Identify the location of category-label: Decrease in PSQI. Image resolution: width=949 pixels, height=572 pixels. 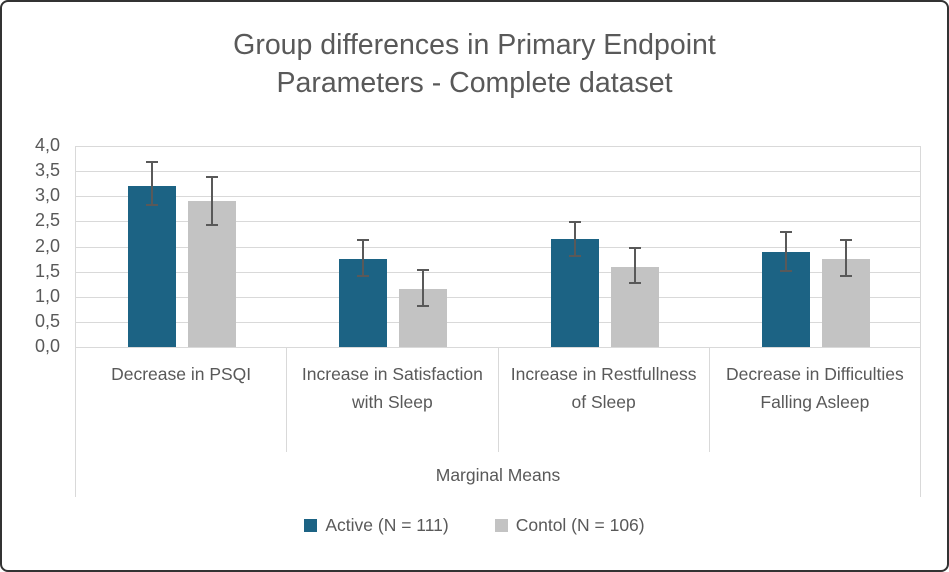
(182, 400).